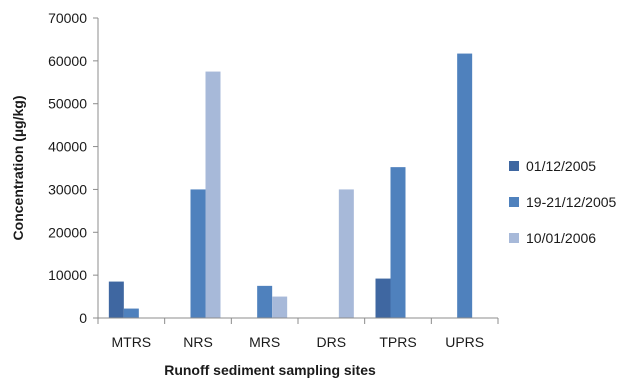 The width and height of the screenshot is (643, 386). I want to click on y-tick-label: 10000, so click(67, 275).